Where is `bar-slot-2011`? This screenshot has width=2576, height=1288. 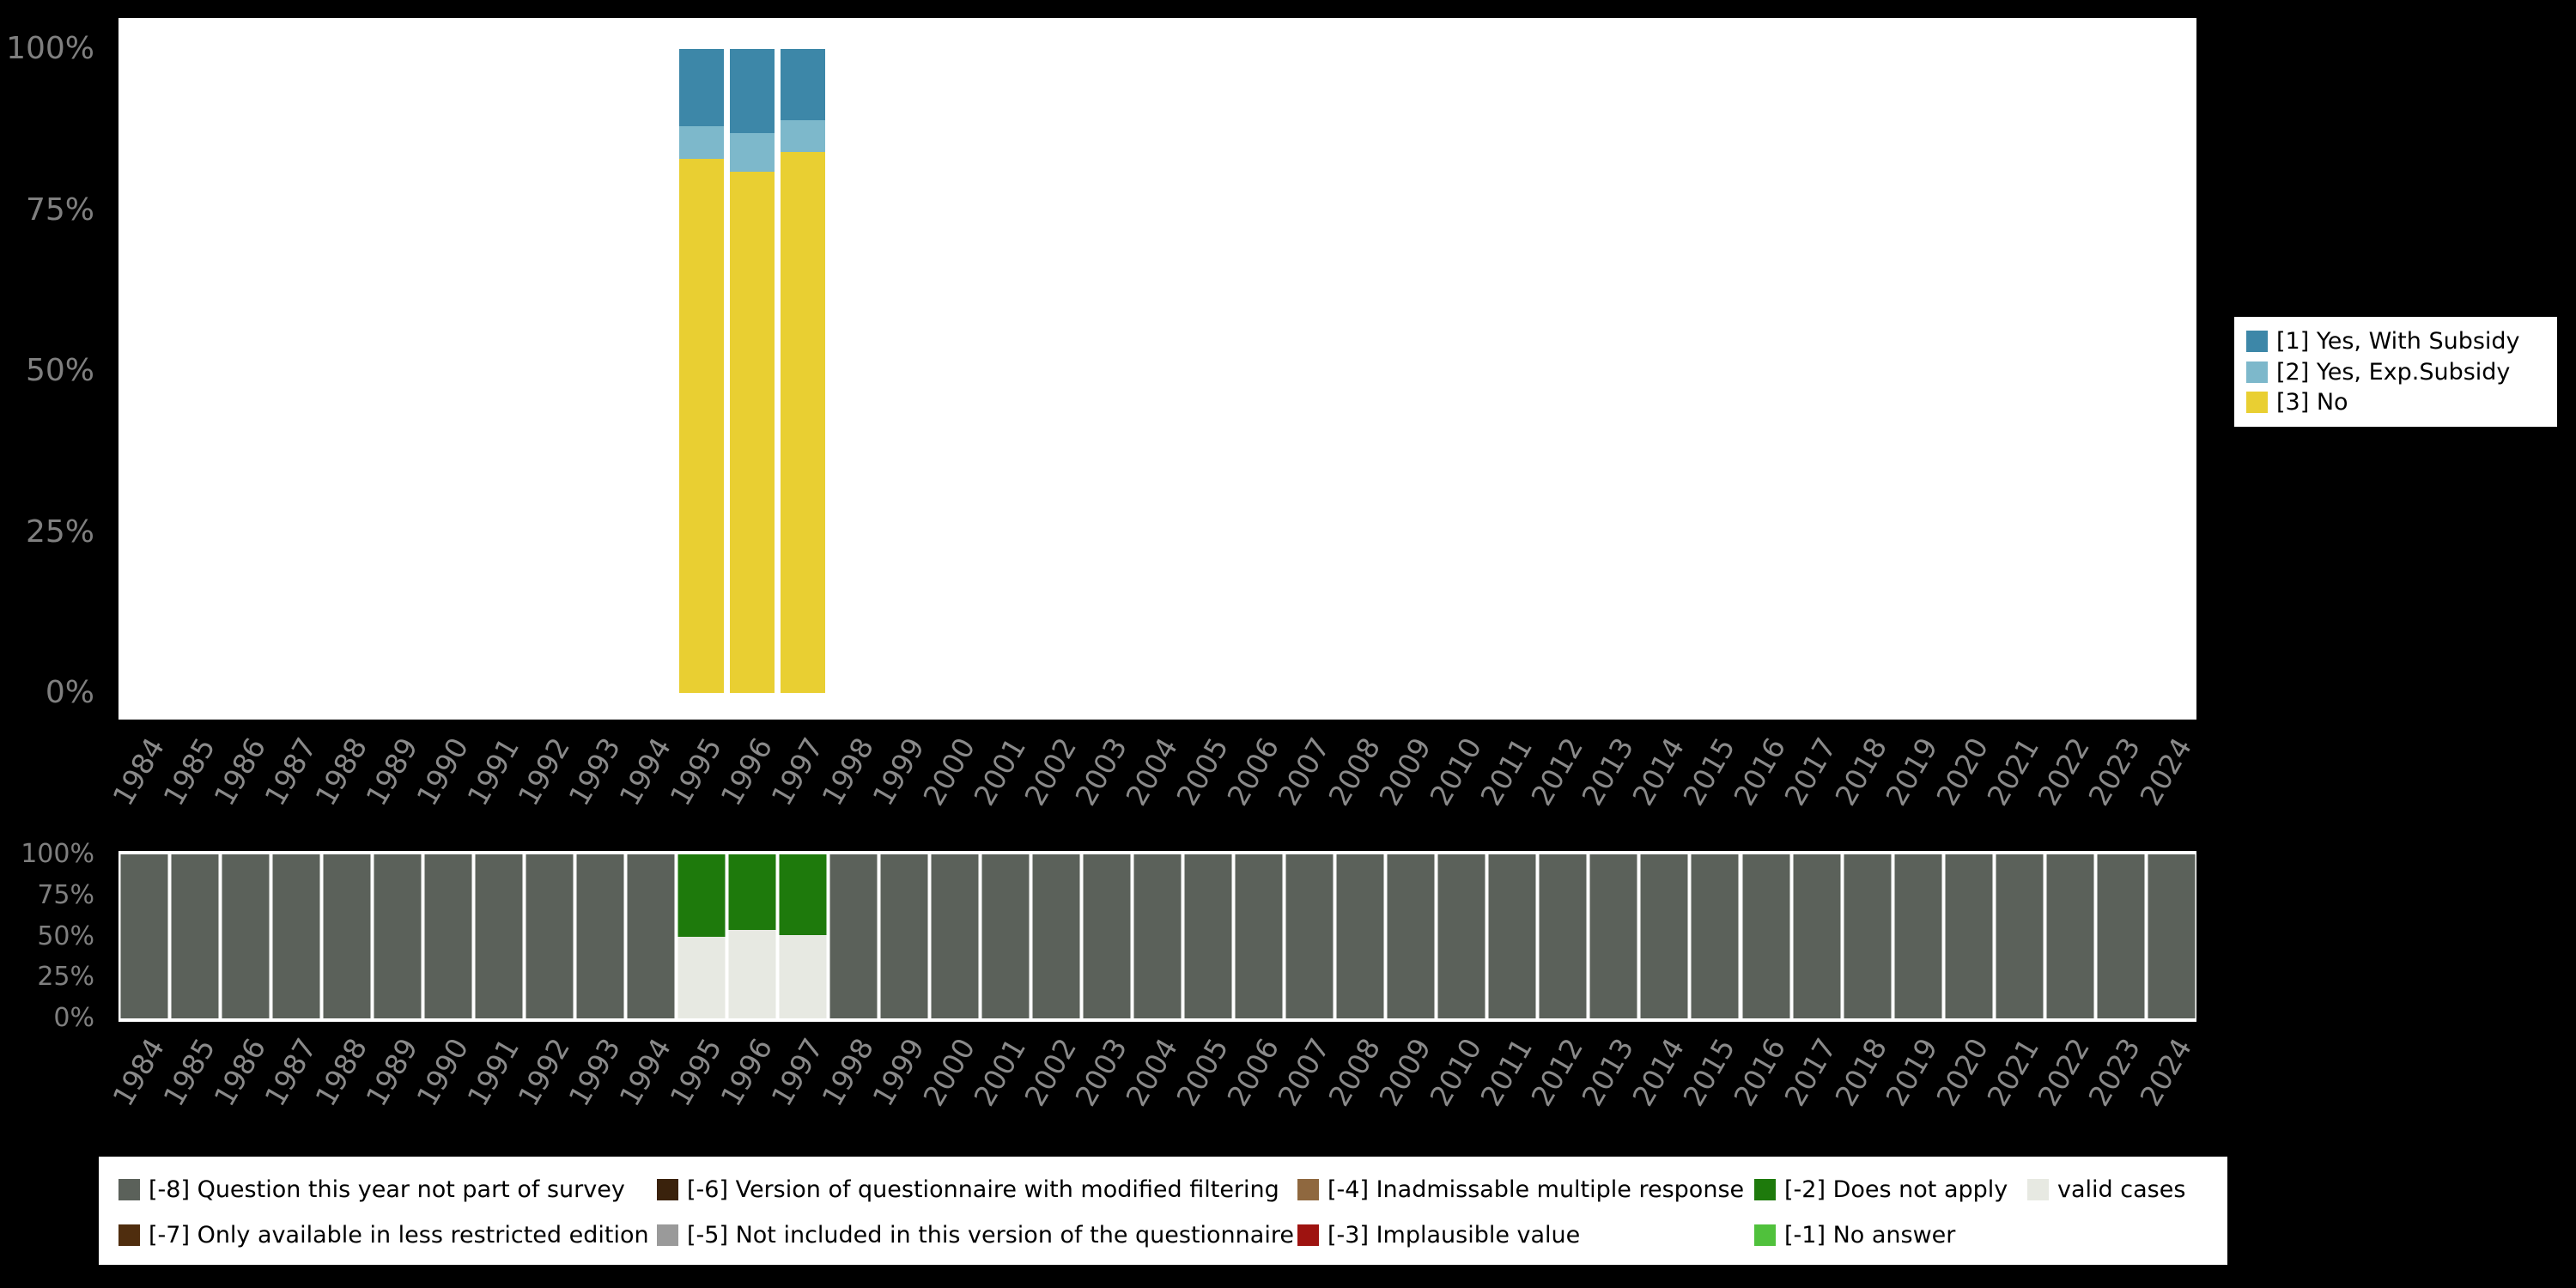
bar-slot-2011 is located at coordinates (1513, 936).